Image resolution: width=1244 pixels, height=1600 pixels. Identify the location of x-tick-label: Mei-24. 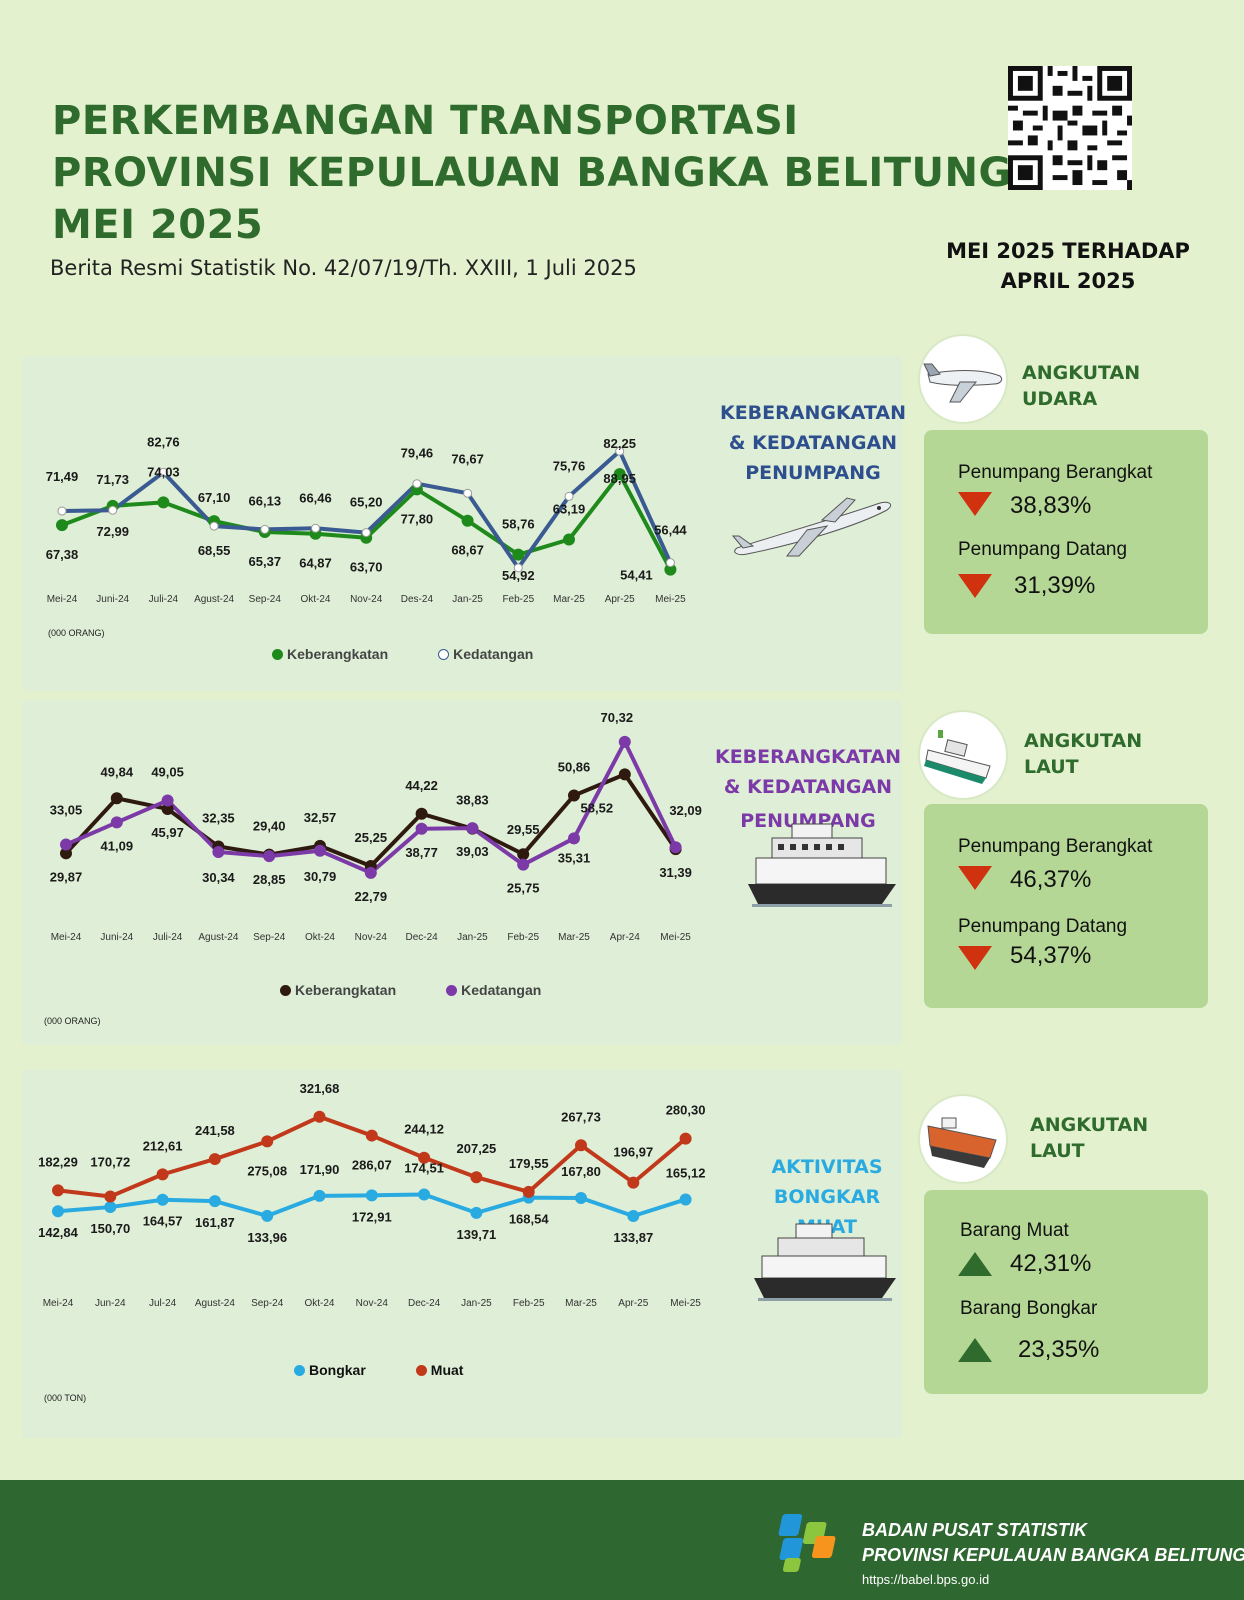
(62, 599).